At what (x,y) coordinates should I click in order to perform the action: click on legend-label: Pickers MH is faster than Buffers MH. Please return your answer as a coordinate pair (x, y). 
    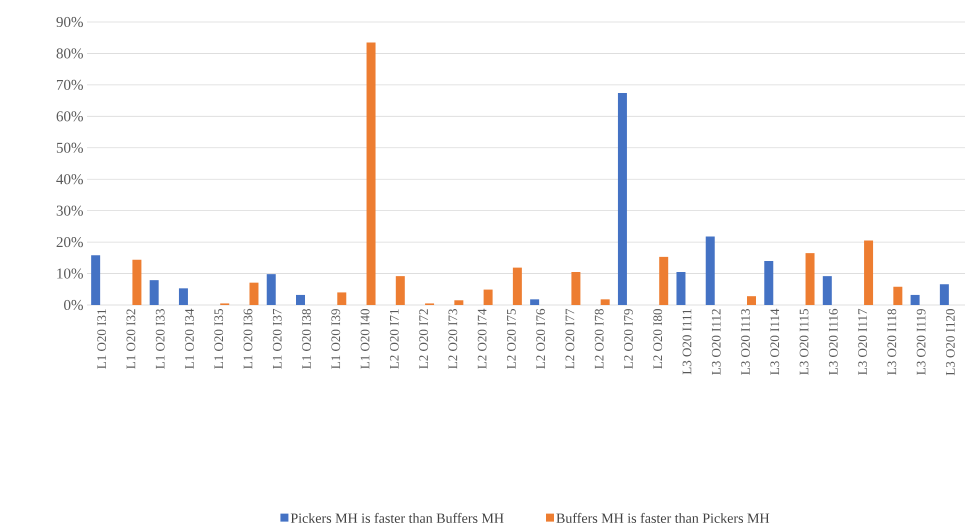
    Looking at the image, I should click on (397, 517).